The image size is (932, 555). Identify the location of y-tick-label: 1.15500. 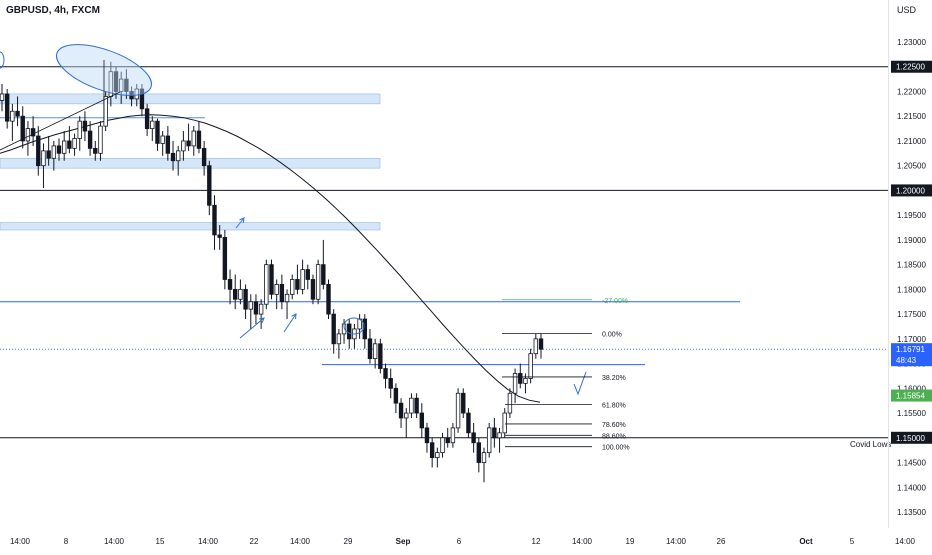
(911, 413).